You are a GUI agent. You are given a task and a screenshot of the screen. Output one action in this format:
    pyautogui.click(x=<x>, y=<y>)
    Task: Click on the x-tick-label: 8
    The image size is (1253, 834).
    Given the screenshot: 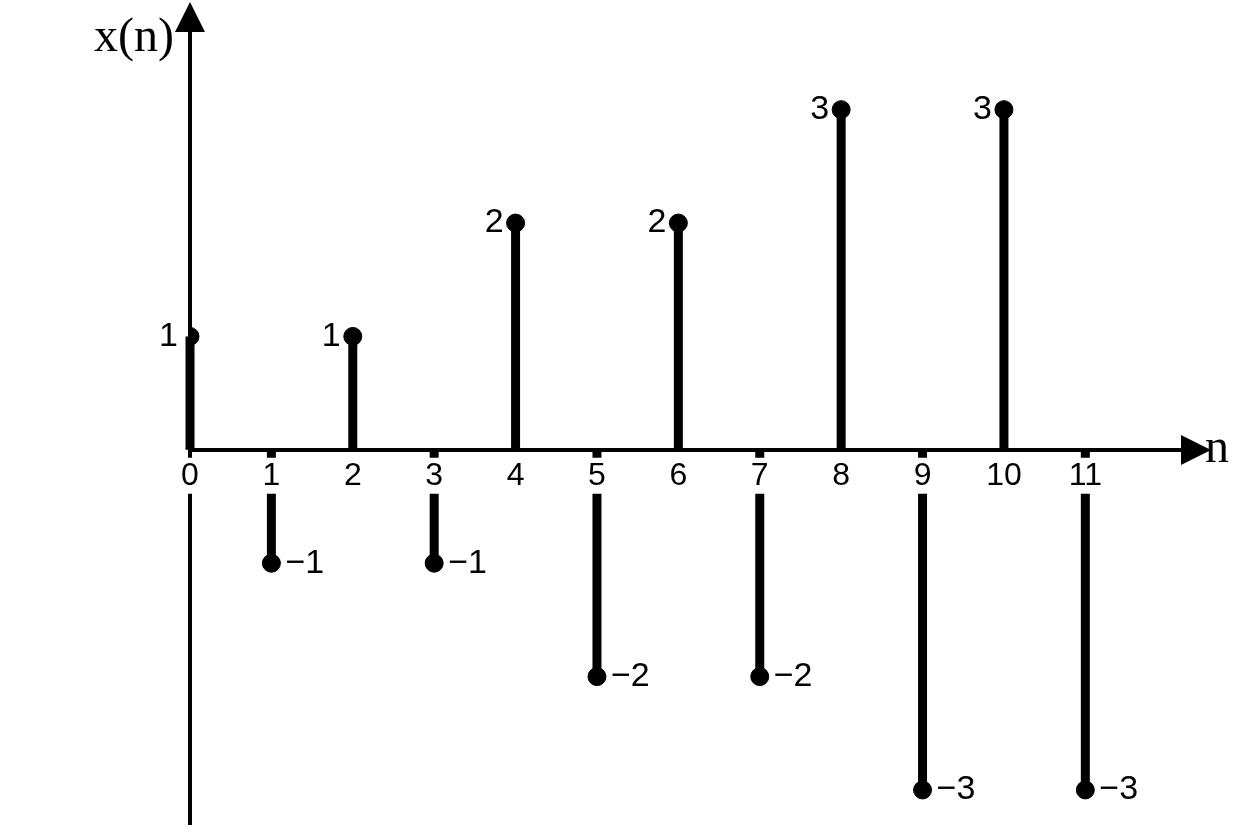 What is the action you would take?
    pyautogui.click(x=841, y=473)
    